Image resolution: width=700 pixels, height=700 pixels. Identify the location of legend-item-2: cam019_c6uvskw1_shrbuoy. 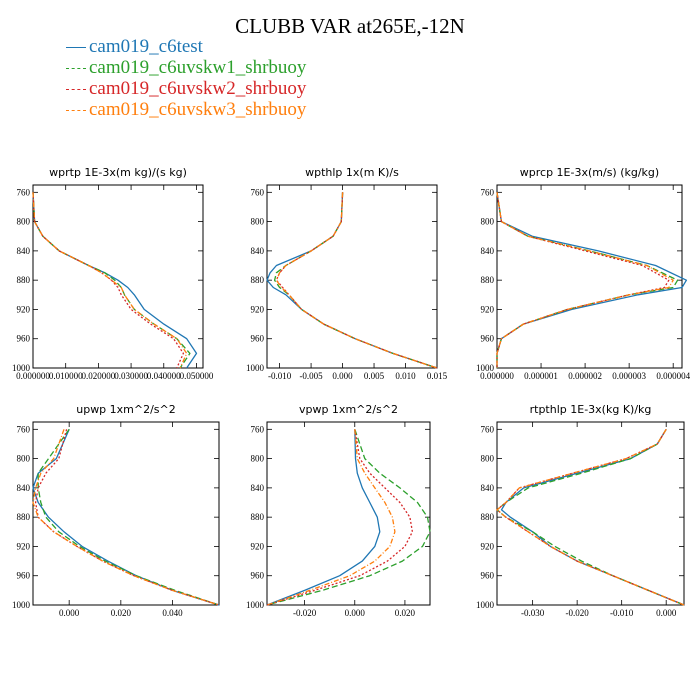
(186, 67).